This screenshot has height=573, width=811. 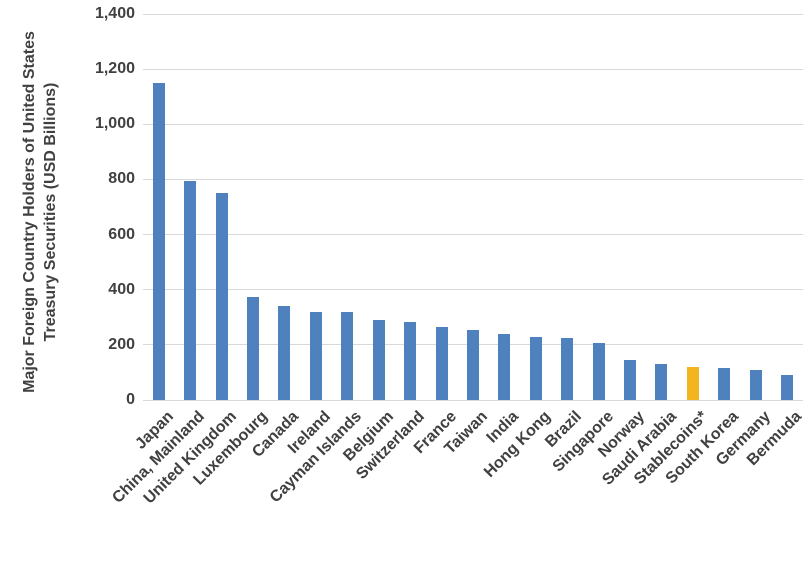 I want to click on bar-hong-kong, so click(x=535, y=368).